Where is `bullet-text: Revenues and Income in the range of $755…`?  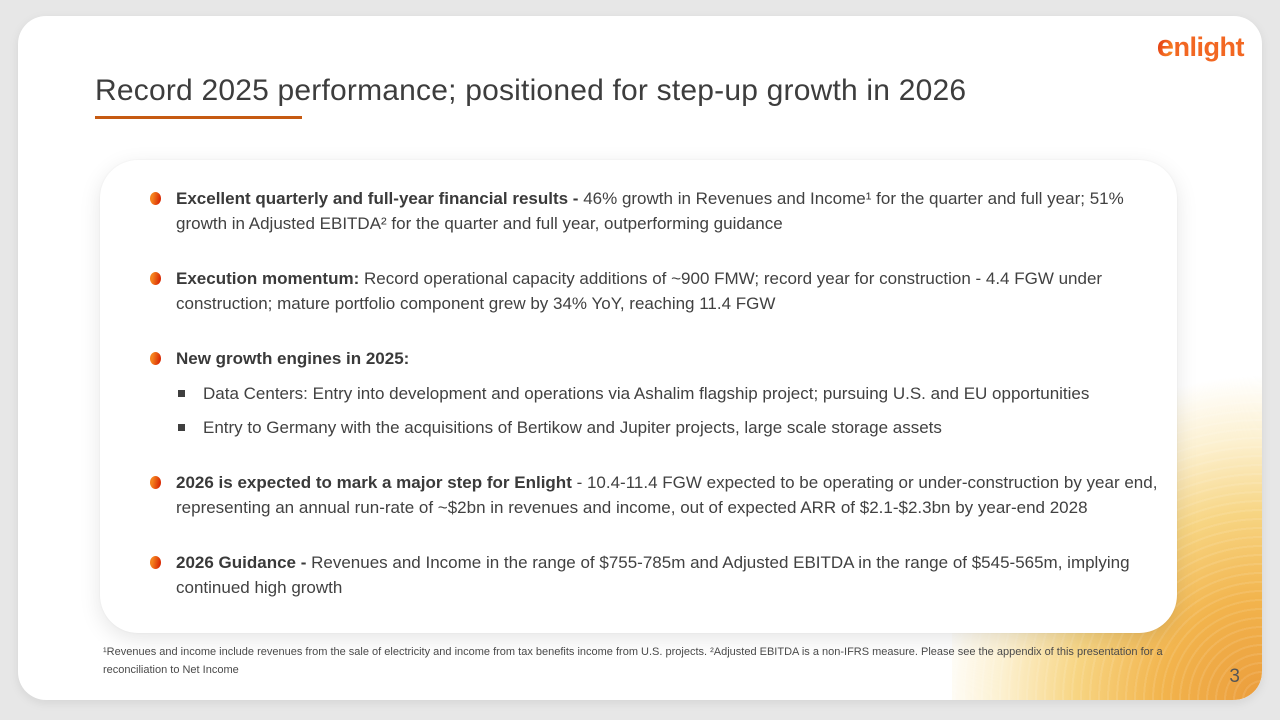 bullet-text: Revenues and Income in the range of $755… is located at coordinates (653, 575).